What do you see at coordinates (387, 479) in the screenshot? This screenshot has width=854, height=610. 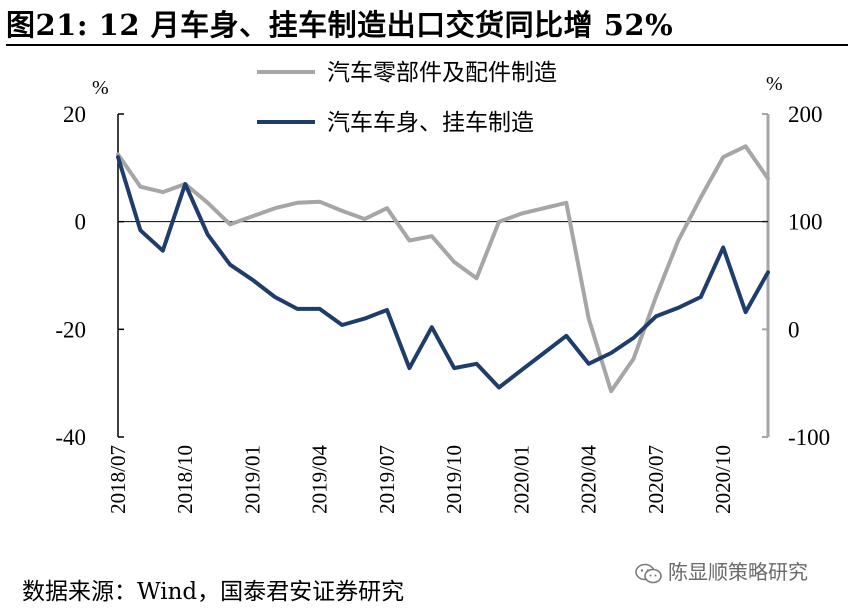 I see `x-tick-label: 2019/07` at bounding box center [387, 479].